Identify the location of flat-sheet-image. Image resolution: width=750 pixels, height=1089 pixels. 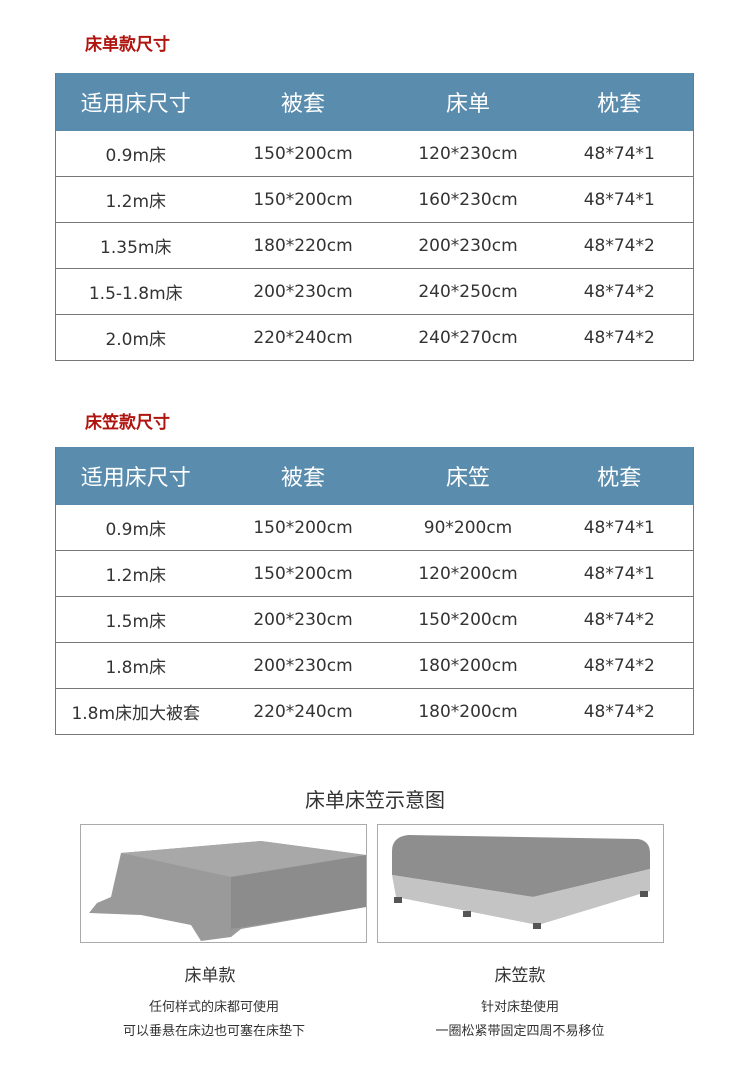
(223, 883).